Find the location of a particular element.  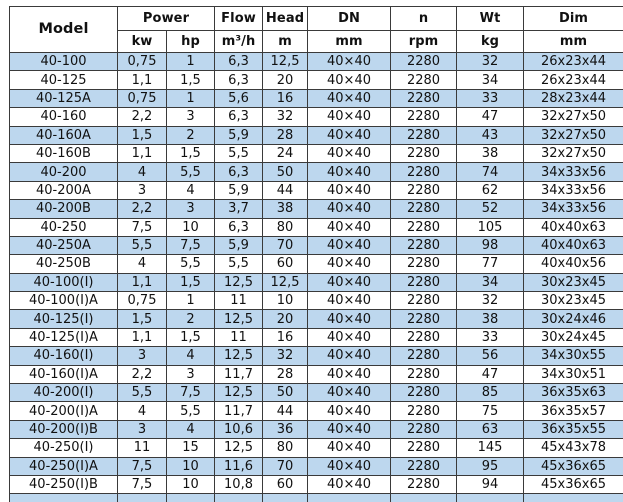

cell-flow: 11 is located at coordinates (239, 301).